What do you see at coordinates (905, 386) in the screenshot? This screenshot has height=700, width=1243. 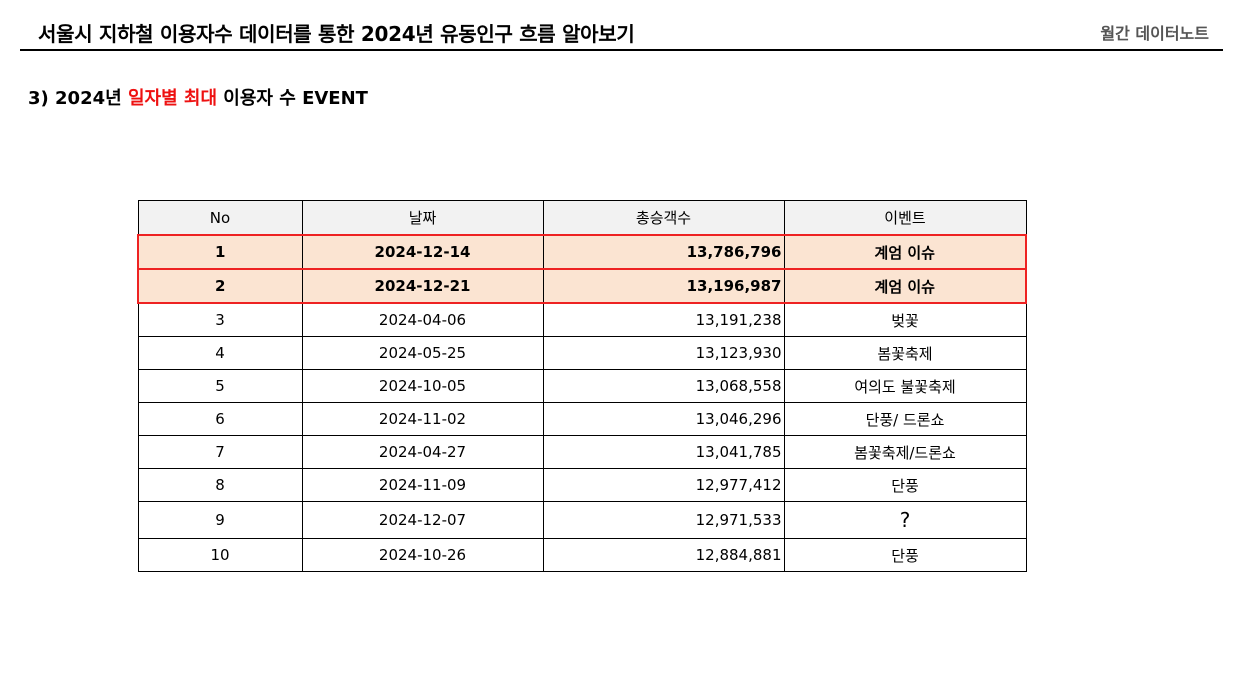 I see `cell-event: 여의도 불꽃축제` at bounding box center [905, 386].